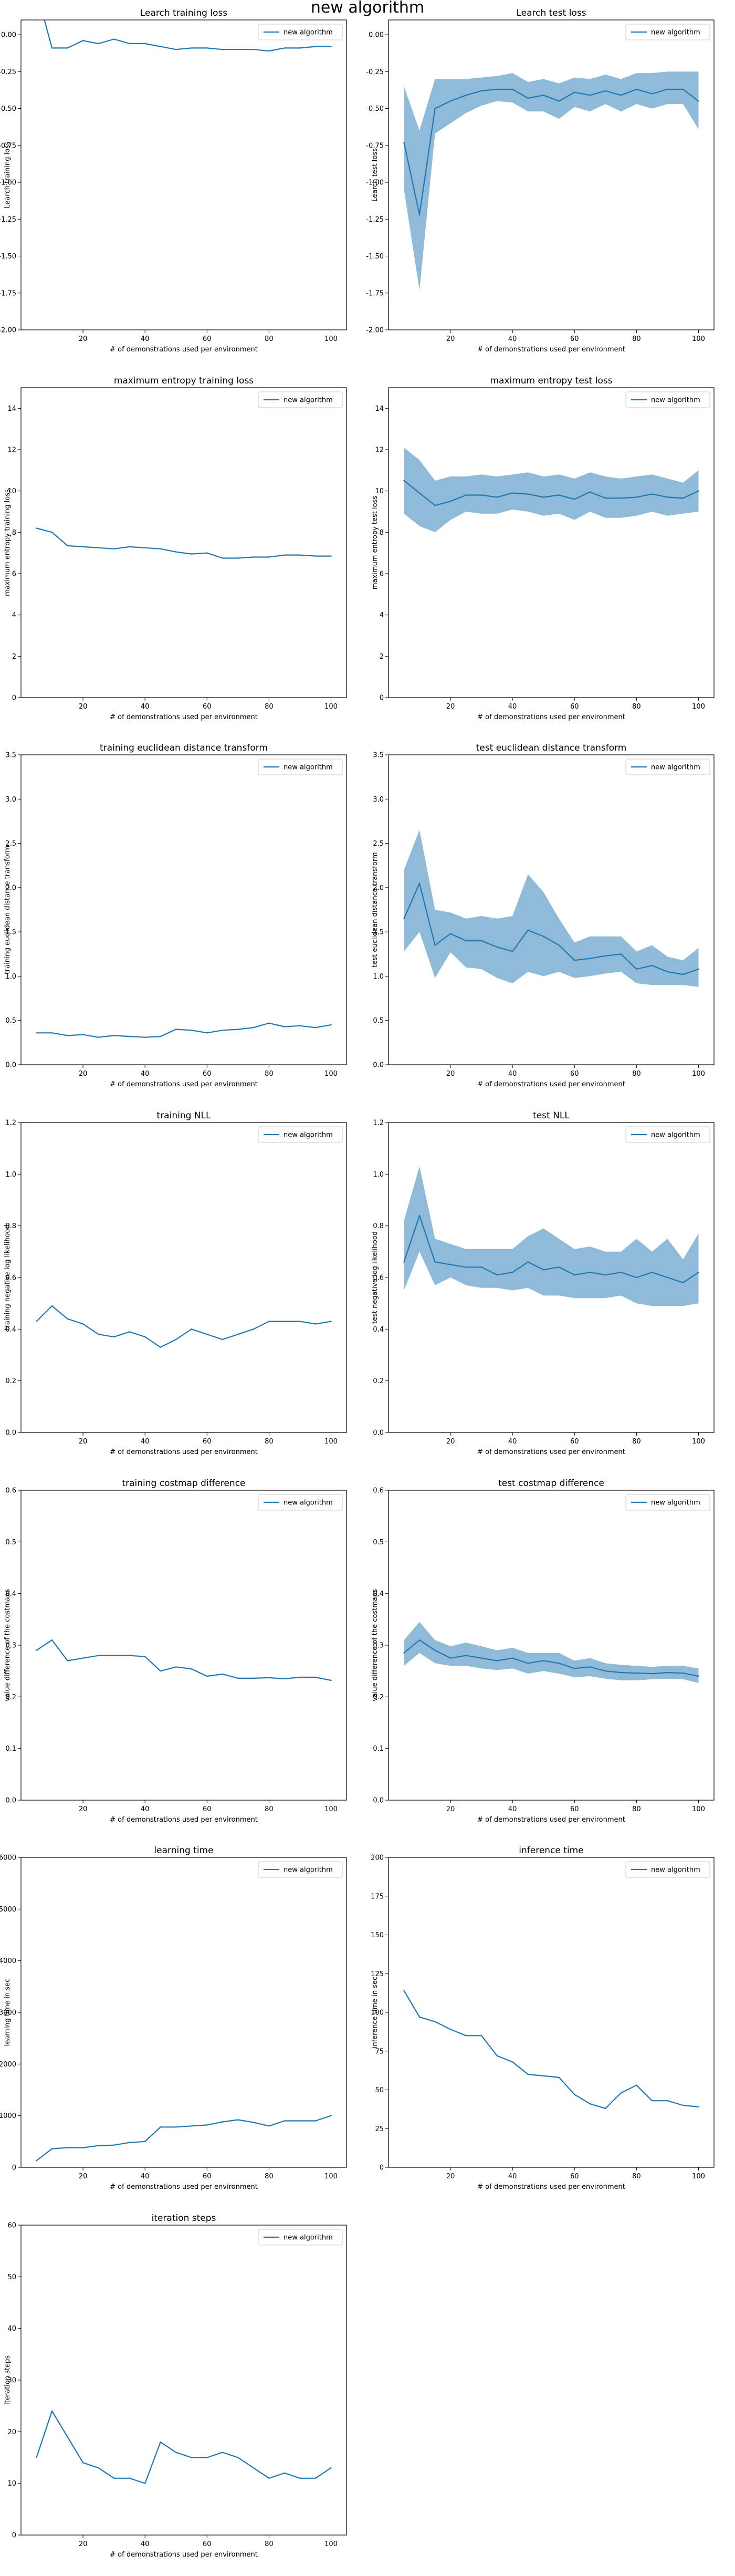  What do you see at coordinates (375, 331) in the screenshot?
I see `y-tick-label: -2.00` at bounding box center [375, 331].